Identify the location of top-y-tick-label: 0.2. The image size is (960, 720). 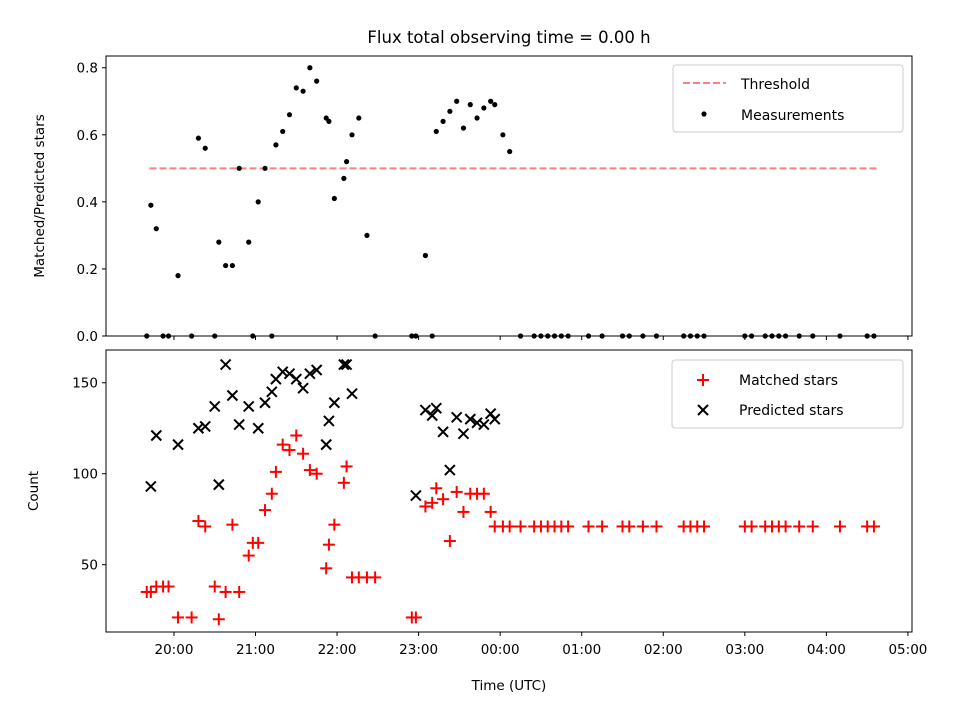
(87, 270).